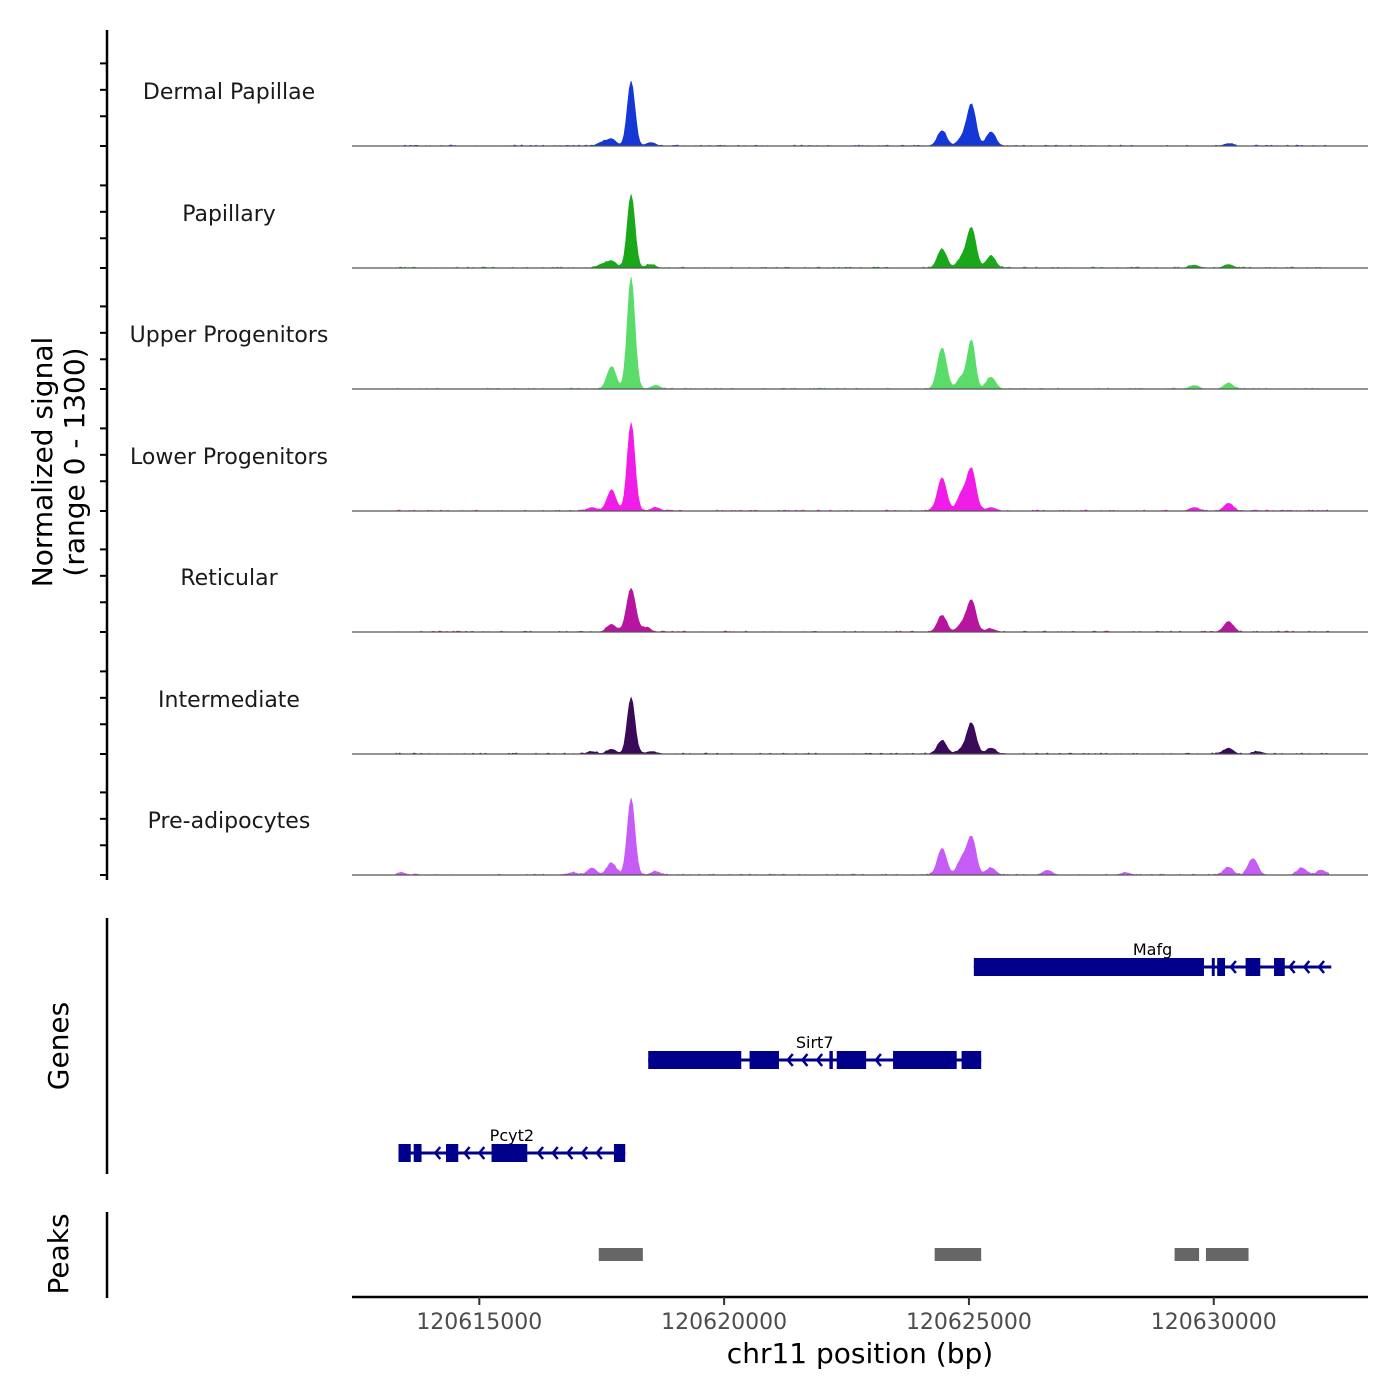  Describe the element at coordinates (512, 1135) in the screenshot. I see `gene-label: Pcyt2` at that location.